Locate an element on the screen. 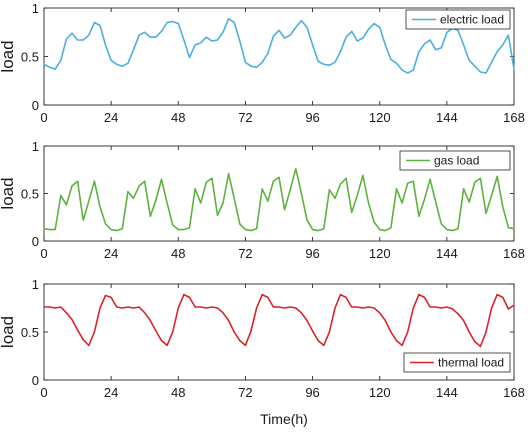  legend-label: gas load is located at coordinates (456, 161).